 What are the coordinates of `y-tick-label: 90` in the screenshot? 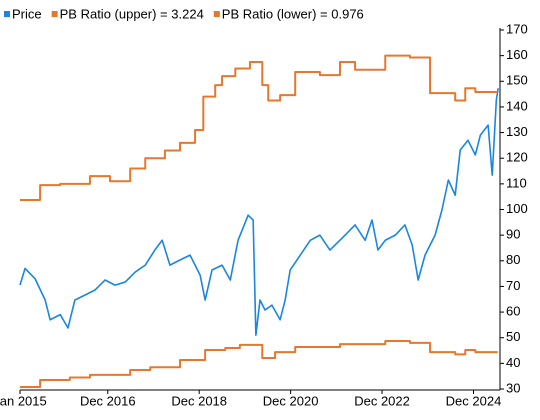 It's located at (513, 234).